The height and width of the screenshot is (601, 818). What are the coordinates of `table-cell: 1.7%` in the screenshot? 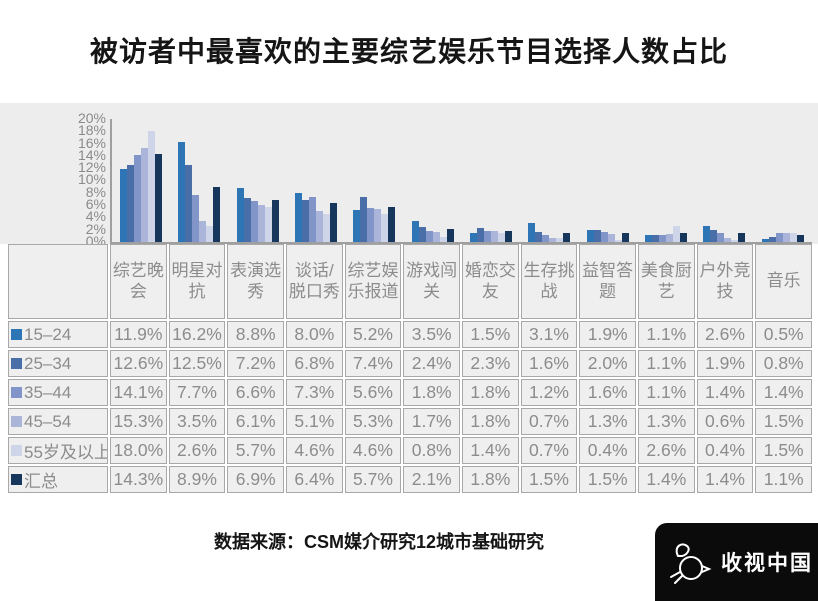 It's located at (431, 421).